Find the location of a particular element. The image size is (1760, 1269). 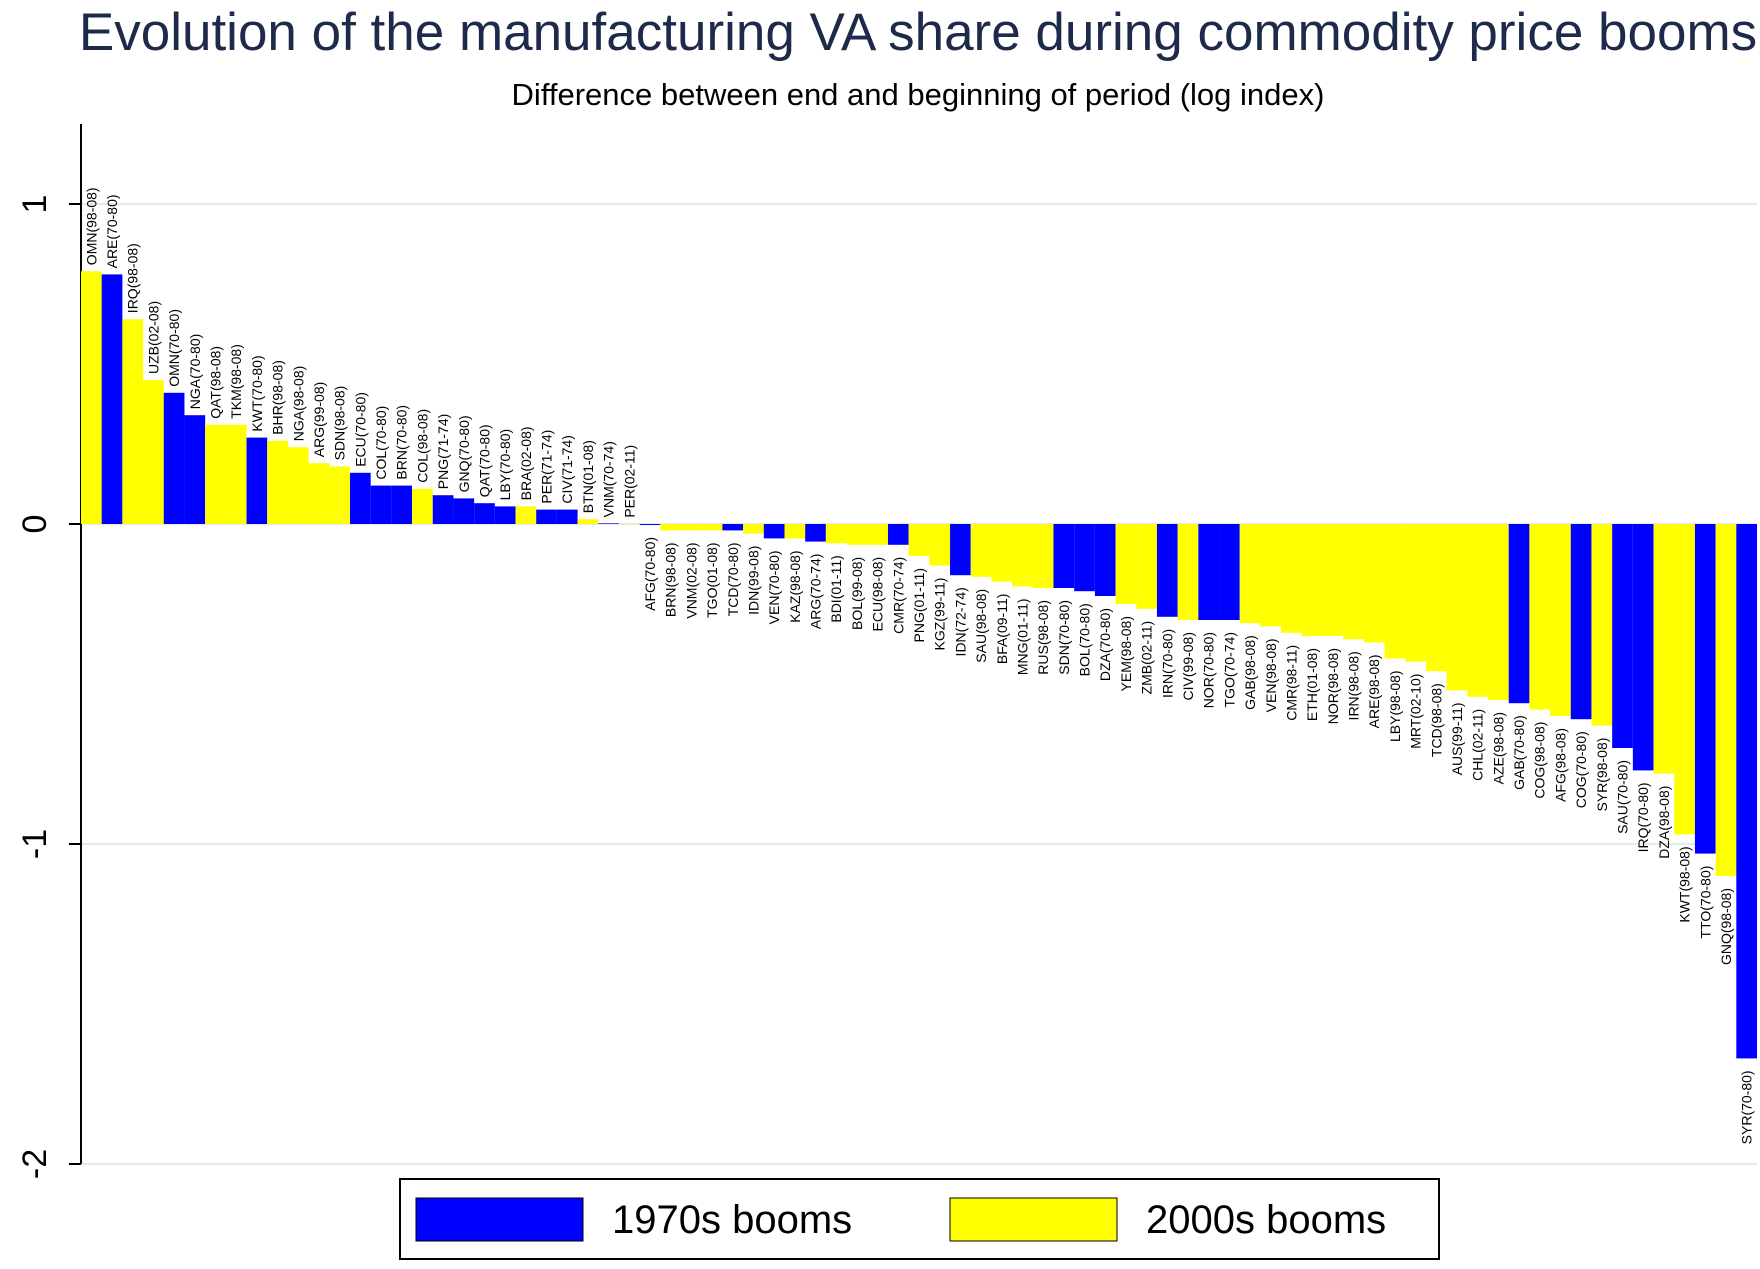

y-tick-label: -1 is located at coordinates (35, 844).